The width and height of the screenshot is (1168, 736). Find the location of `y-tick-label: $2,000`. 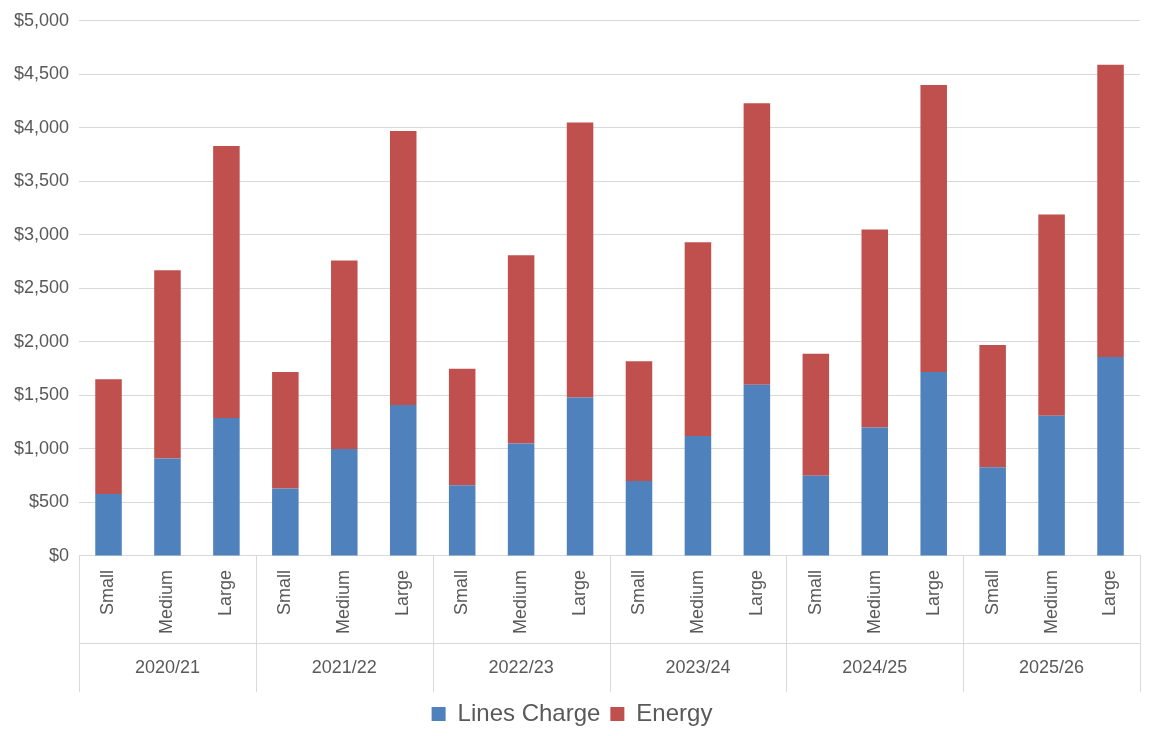

y-tick-label: $2,000 is located at coordinates (41, 340).